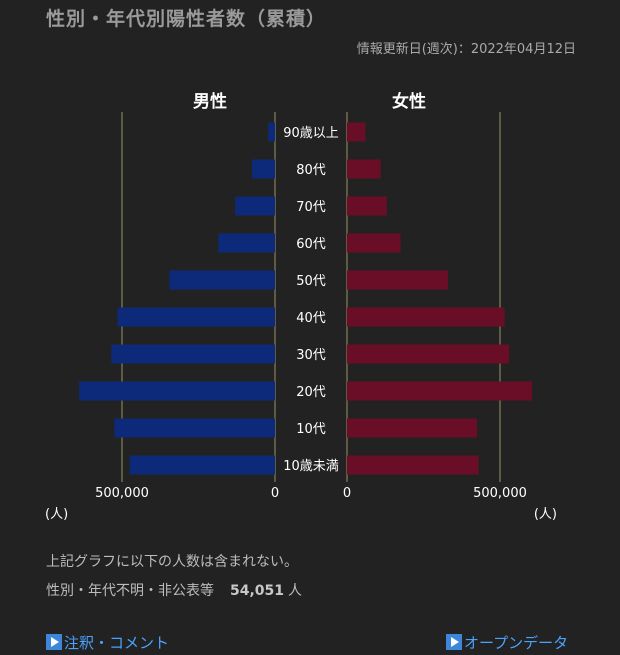 This screenshot has width=620, height=655. Describe the element at coordinates (516, 643) in the screenshot. I see `open-data-link-label: オープンデータ` at that location.